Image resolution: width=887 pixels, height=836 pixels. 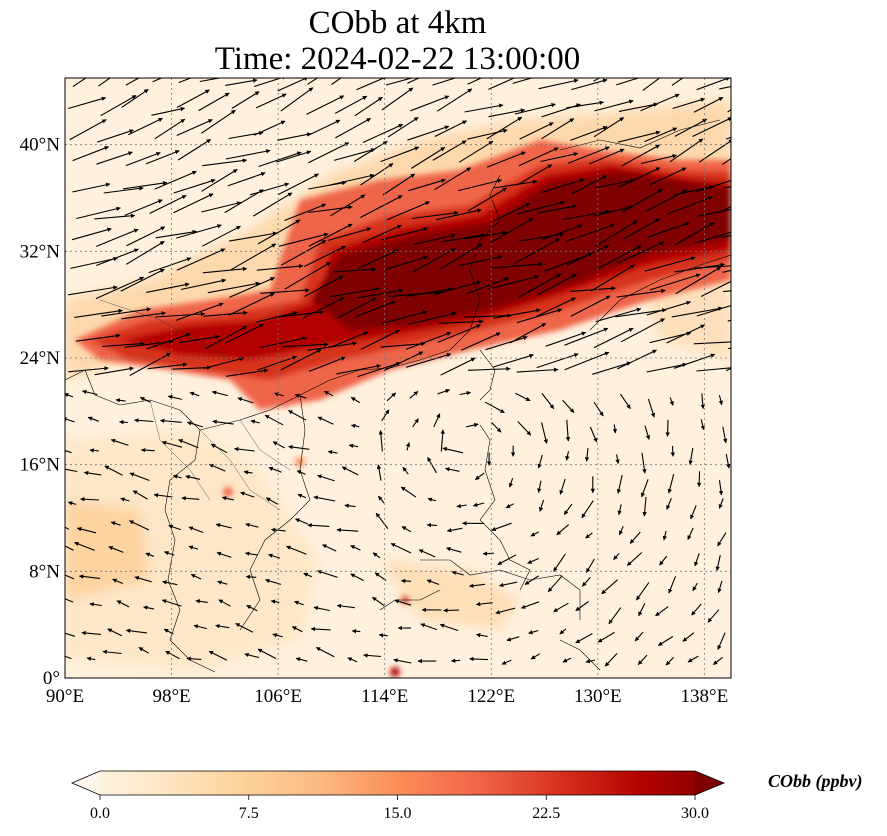 I want to click on chart-title-line2: Time: 2024-02-22 13:00:00, so click(x=397, y=59).